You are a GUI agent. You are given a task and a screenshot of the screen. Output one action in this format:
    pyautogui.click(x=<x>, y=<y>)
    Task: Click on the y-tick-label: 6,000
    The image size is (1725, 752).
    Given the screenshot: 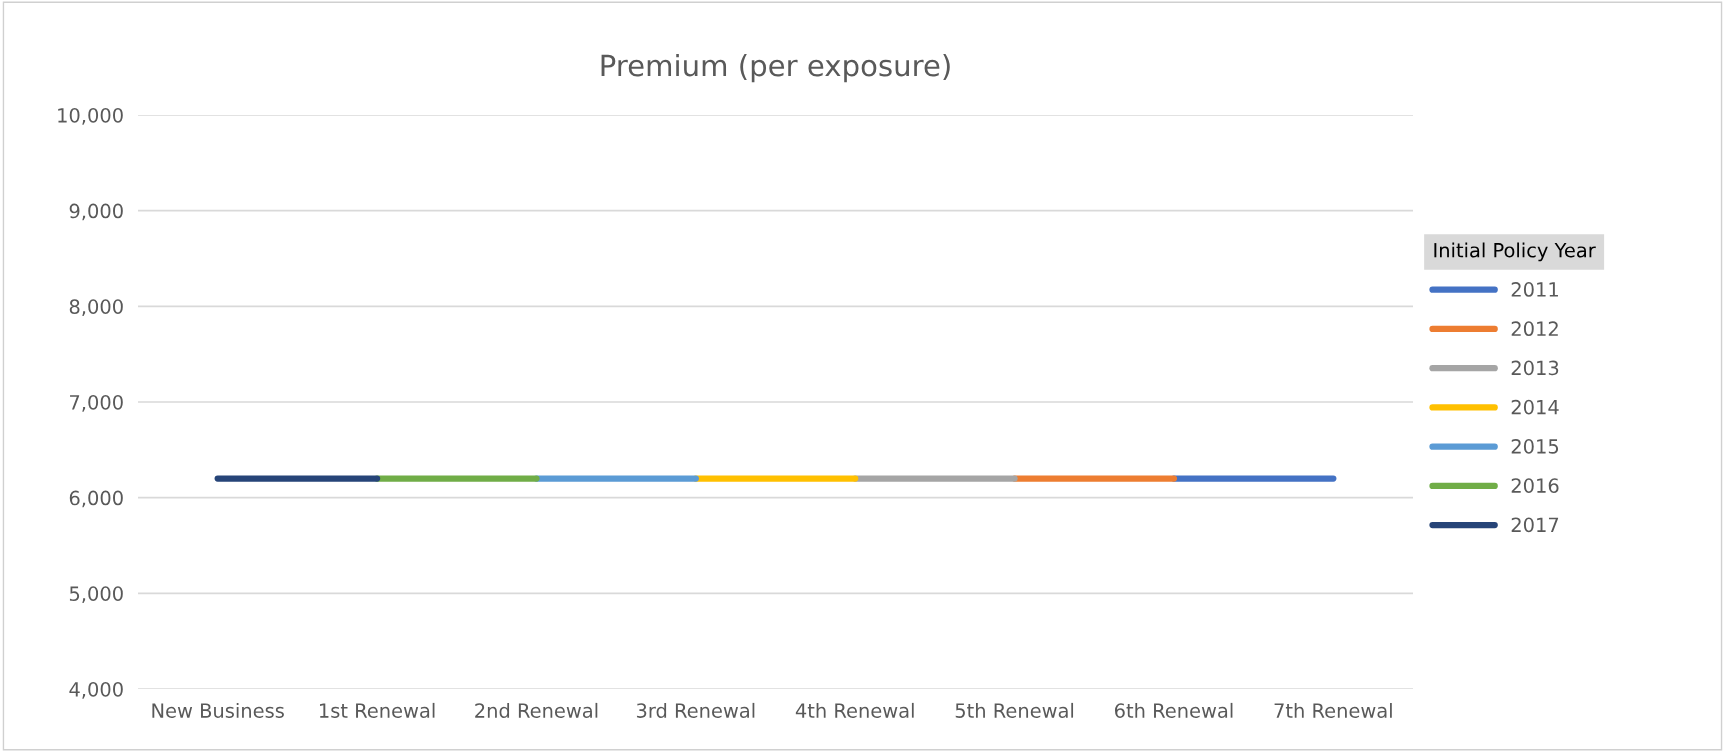 What is the action you would take?
    pyautogui.click(x=96, y=499)
    